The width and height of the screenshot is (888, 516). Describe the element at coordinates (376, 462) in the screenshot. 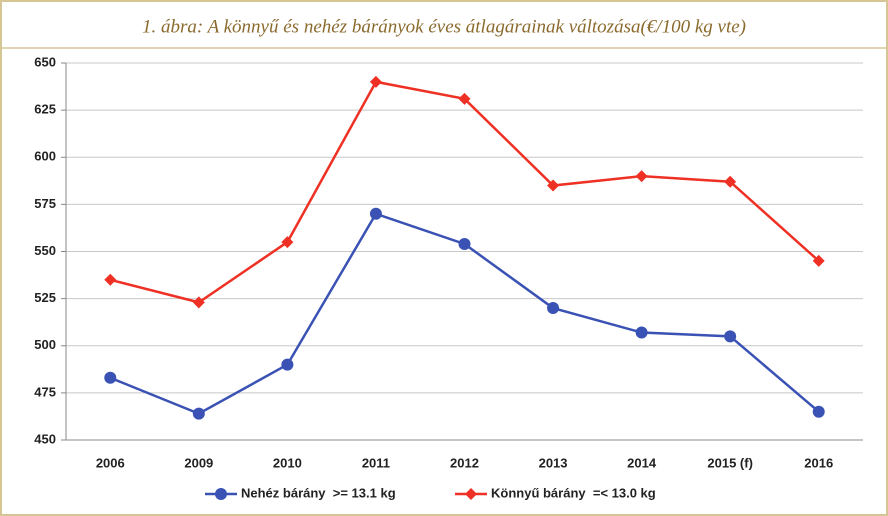

I see `x-tick-label: 2011` at that location.